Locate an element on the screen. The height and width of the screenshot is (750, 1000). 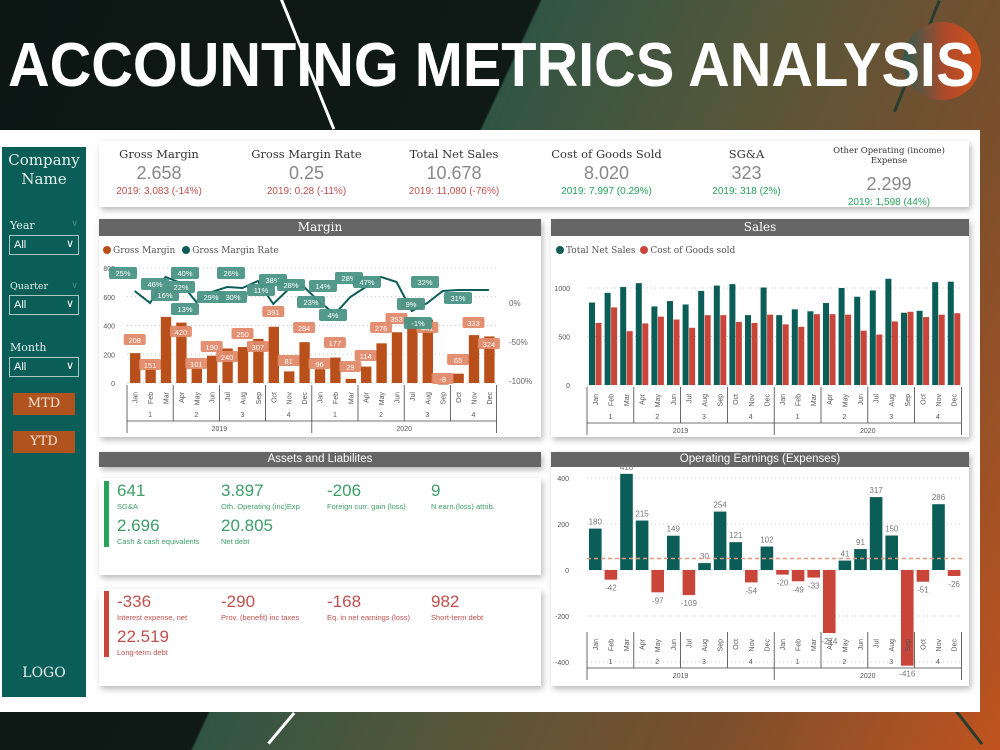
axis-tick: -400 is located at coordinates (562, 663).